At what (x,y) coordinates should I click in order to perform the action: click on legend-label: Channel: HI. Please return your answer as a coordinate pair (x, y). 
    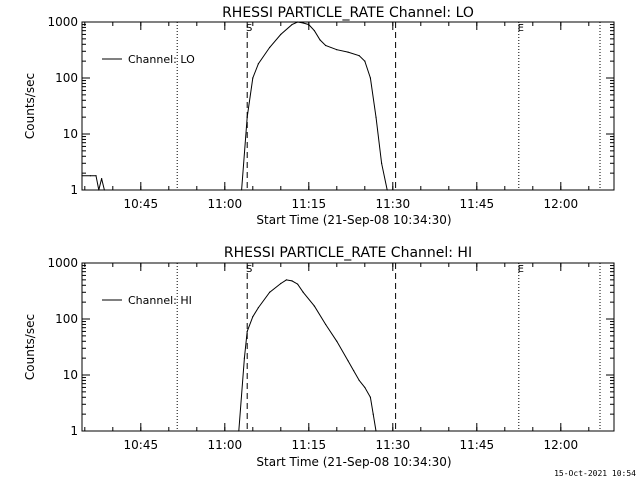
    Looking at the image, I should click on (160, 300).